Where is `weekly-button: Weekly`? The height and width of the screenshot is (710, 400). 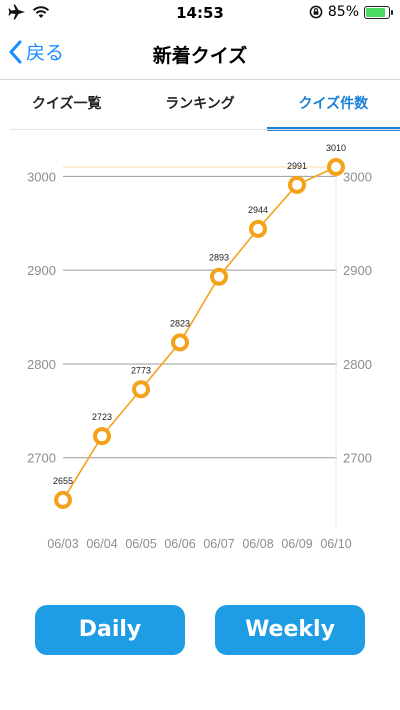
weekly-button: Weekly is located at coordinates (290, 630).